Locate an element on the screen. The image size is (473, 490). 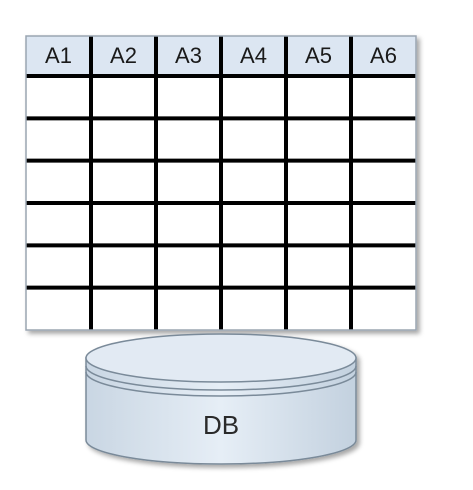
column-header-a2: A2 is located at coordinates (123, 55).